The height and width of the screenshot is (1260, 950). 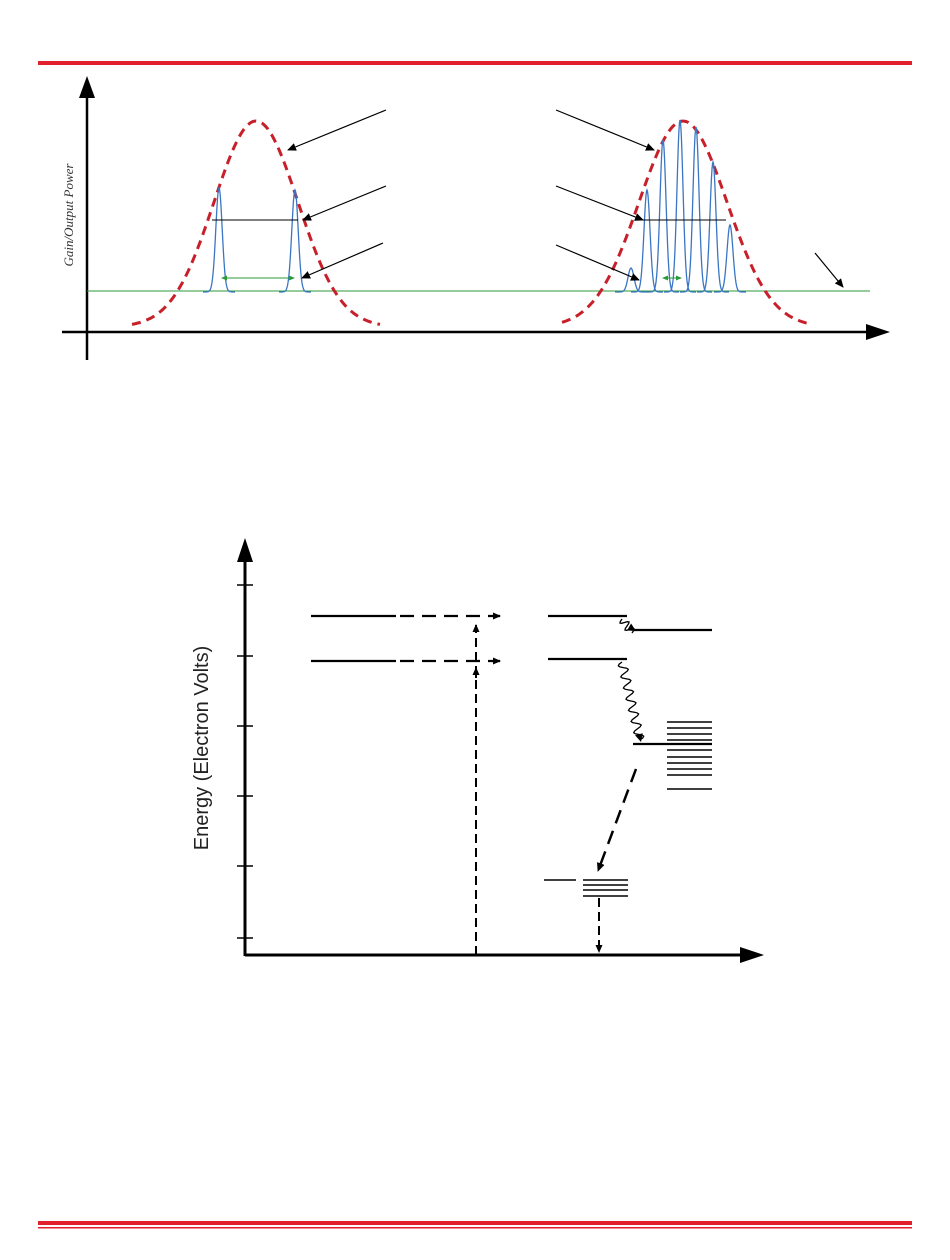 What do you see at coordinates (475, 63) in the screenshot?
I see `header-rule` at bounding box center [475, 63].